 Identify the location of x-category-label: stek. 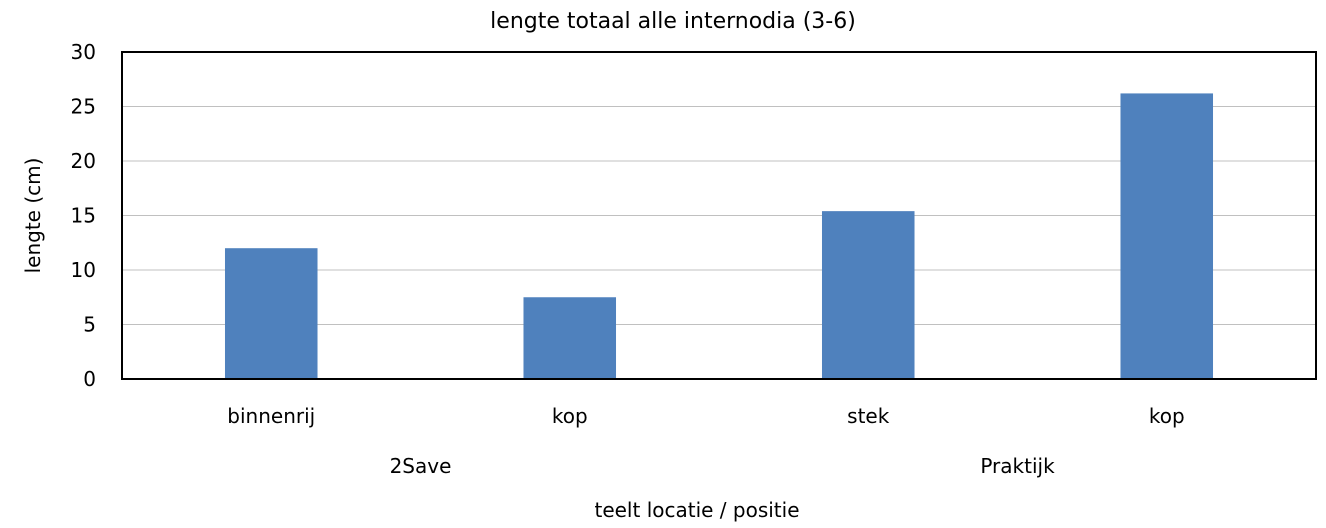
(868, 416).